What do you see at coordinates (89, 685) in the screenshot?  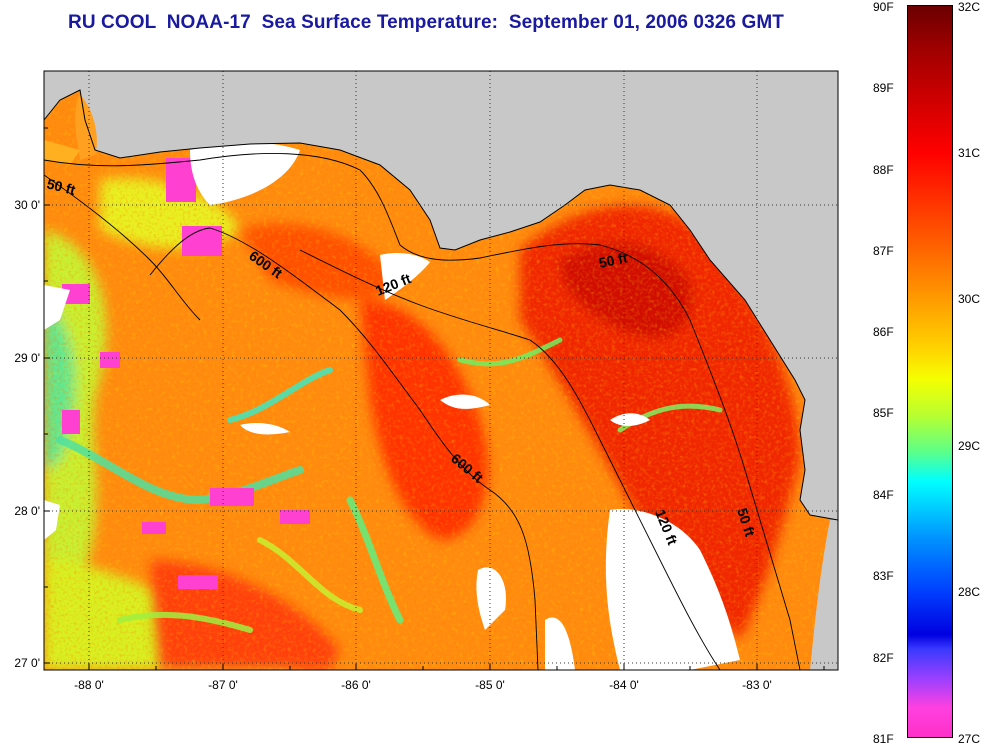 I see `lon-tick-label: -88 0'` at bounding box center [89, 685].